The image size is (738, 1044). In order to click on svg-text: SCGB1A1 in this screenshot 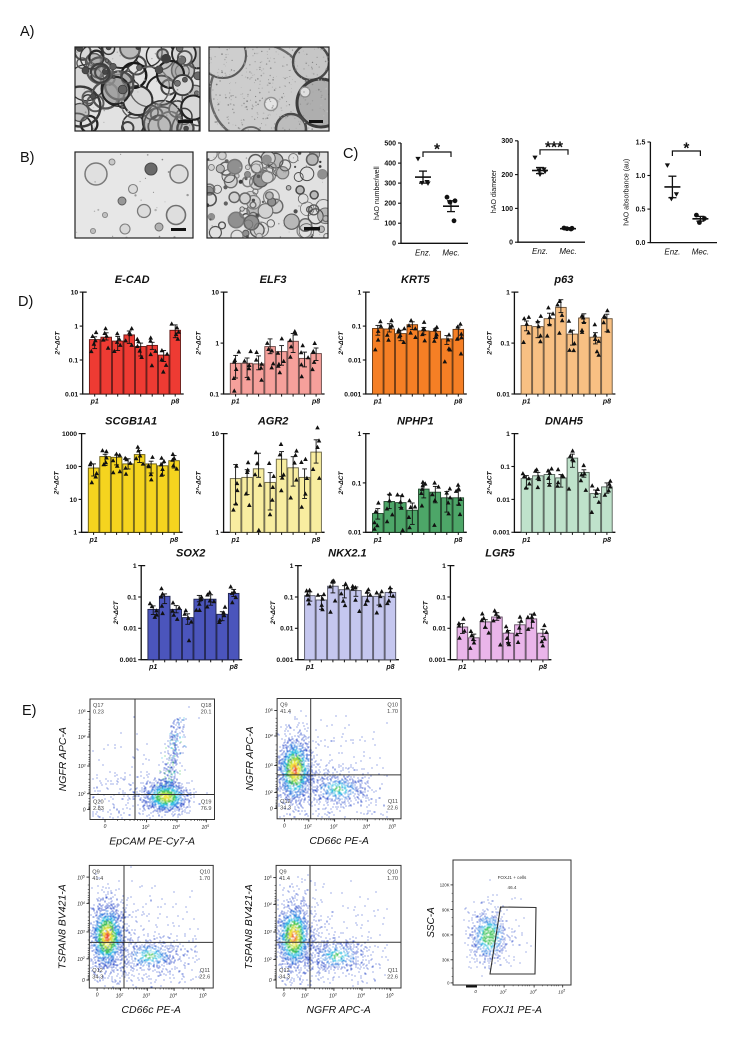, I will do `click(131, 422)`.